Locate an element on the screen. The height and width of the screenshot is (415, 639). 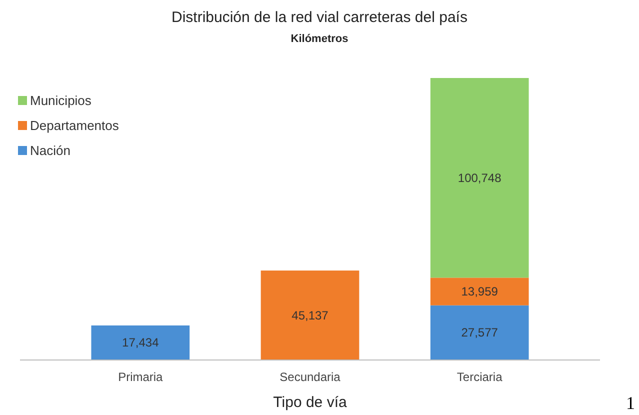
data-label: 27,577 is located at coordinates (479, 333).